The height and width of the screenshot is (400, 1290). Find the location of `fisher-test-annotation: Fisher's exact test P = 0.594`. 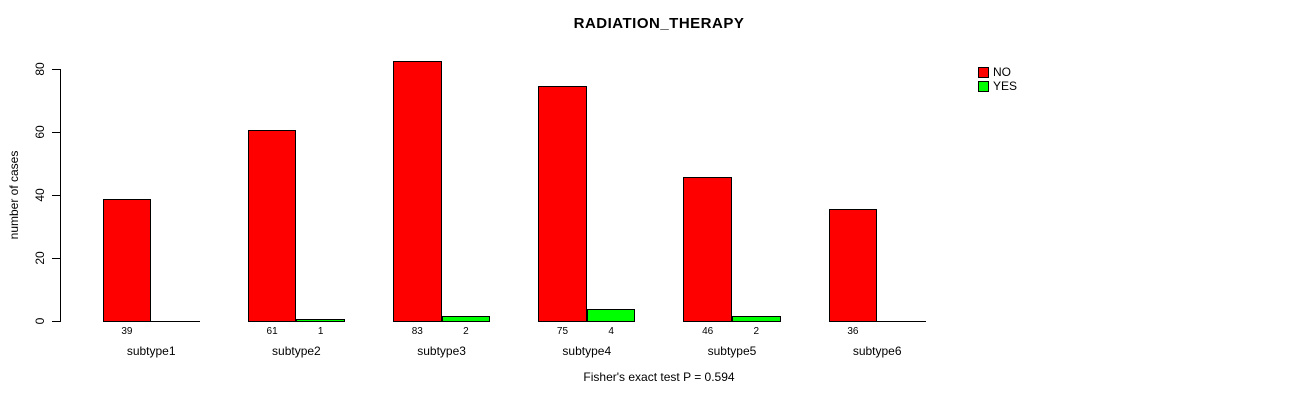

fisher-test-annotation: Fisher's exact test P = 0.594 is located at coordinates (659, 377).